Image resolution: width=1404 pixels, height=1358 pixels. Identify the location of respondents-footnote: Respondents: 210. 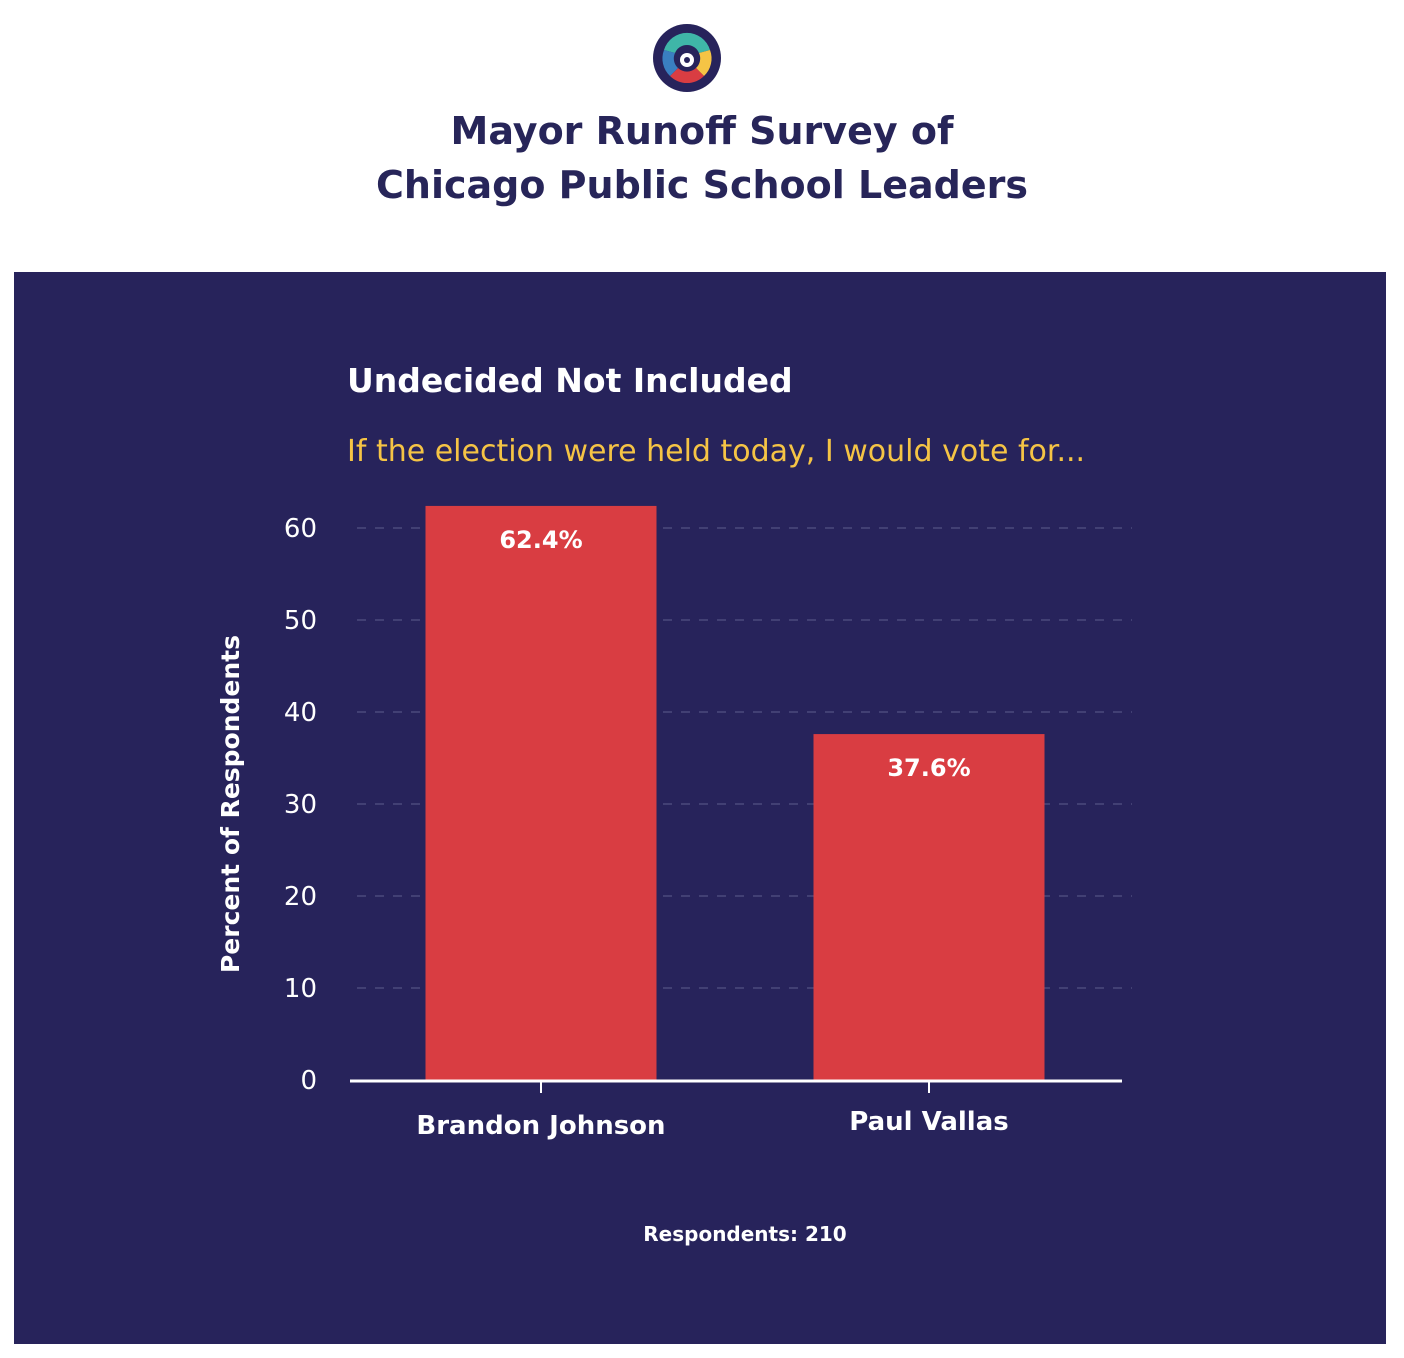
(744, 1234).